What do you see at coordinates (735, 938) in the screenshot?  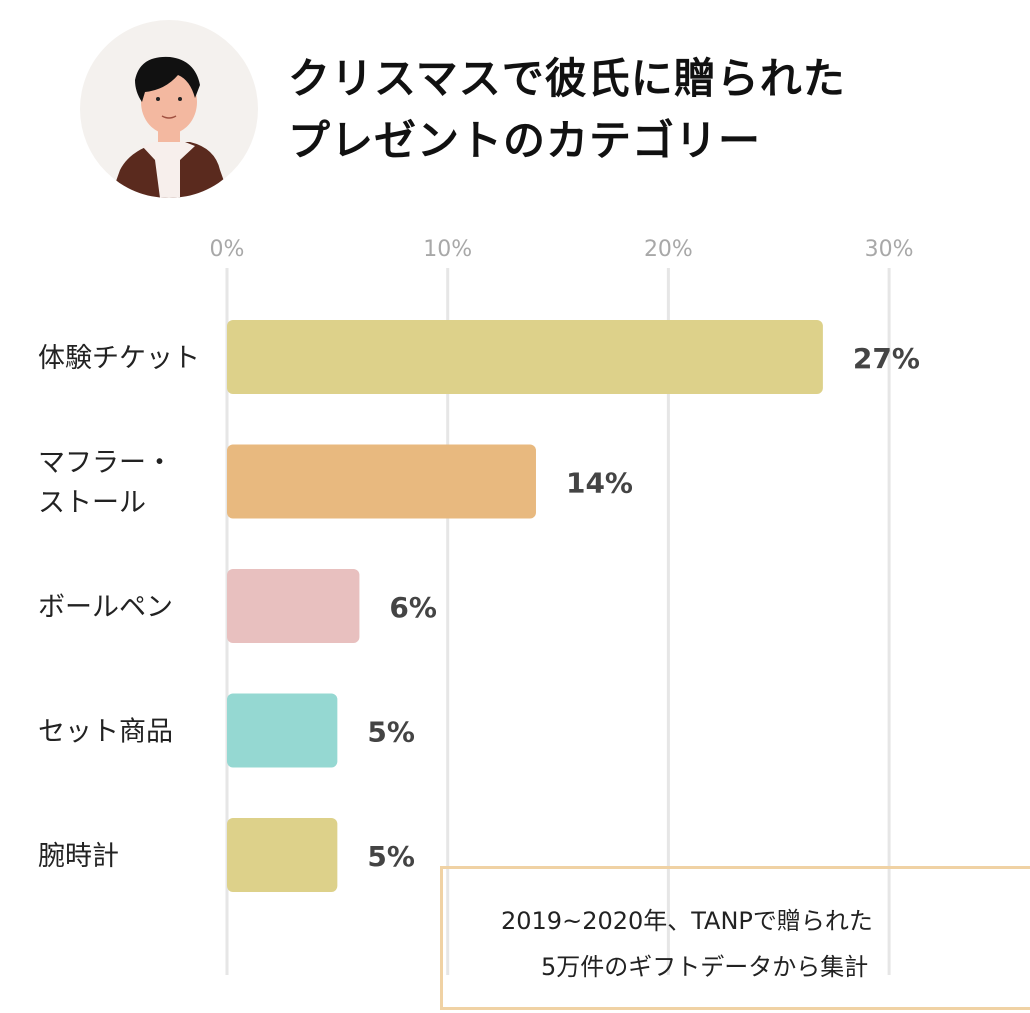 I see `source-note: 2019~2020年、TANPで贈られた 5万件のギフトデータから集計` at bounding box center [735, 938].